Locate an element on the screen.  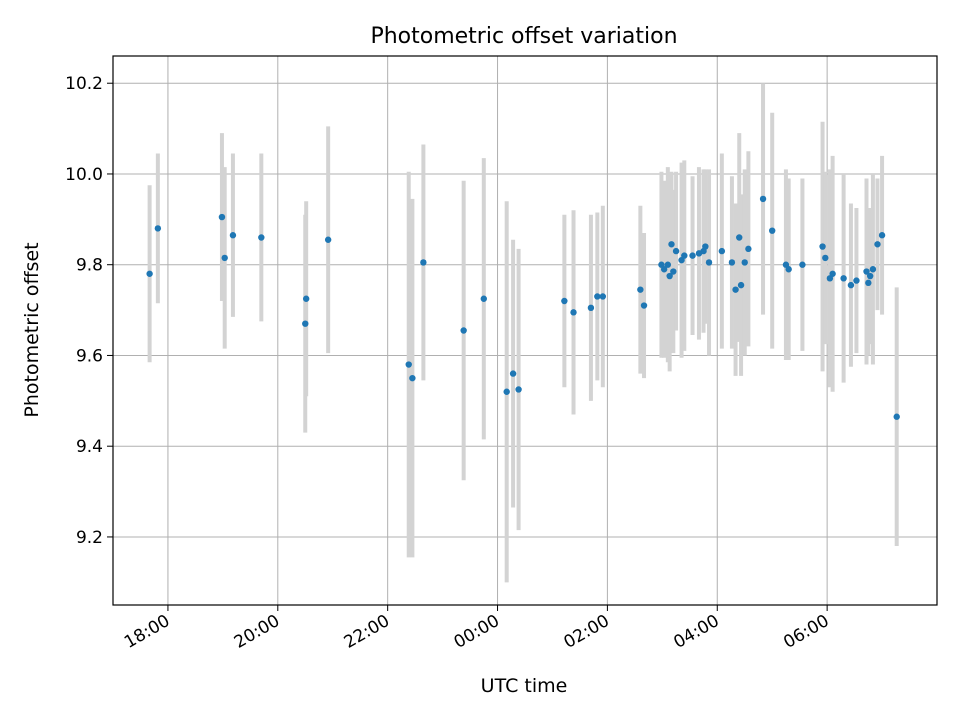
y-tick-label: 9.6 is located at coordinates (89, 356).